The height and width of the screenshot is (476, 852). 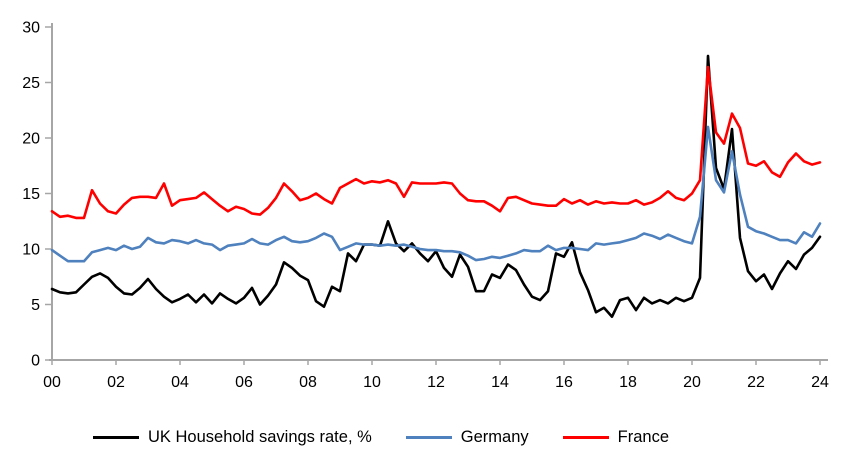 I want to click on x-tick-label: 02, so click(x=116, y=382).